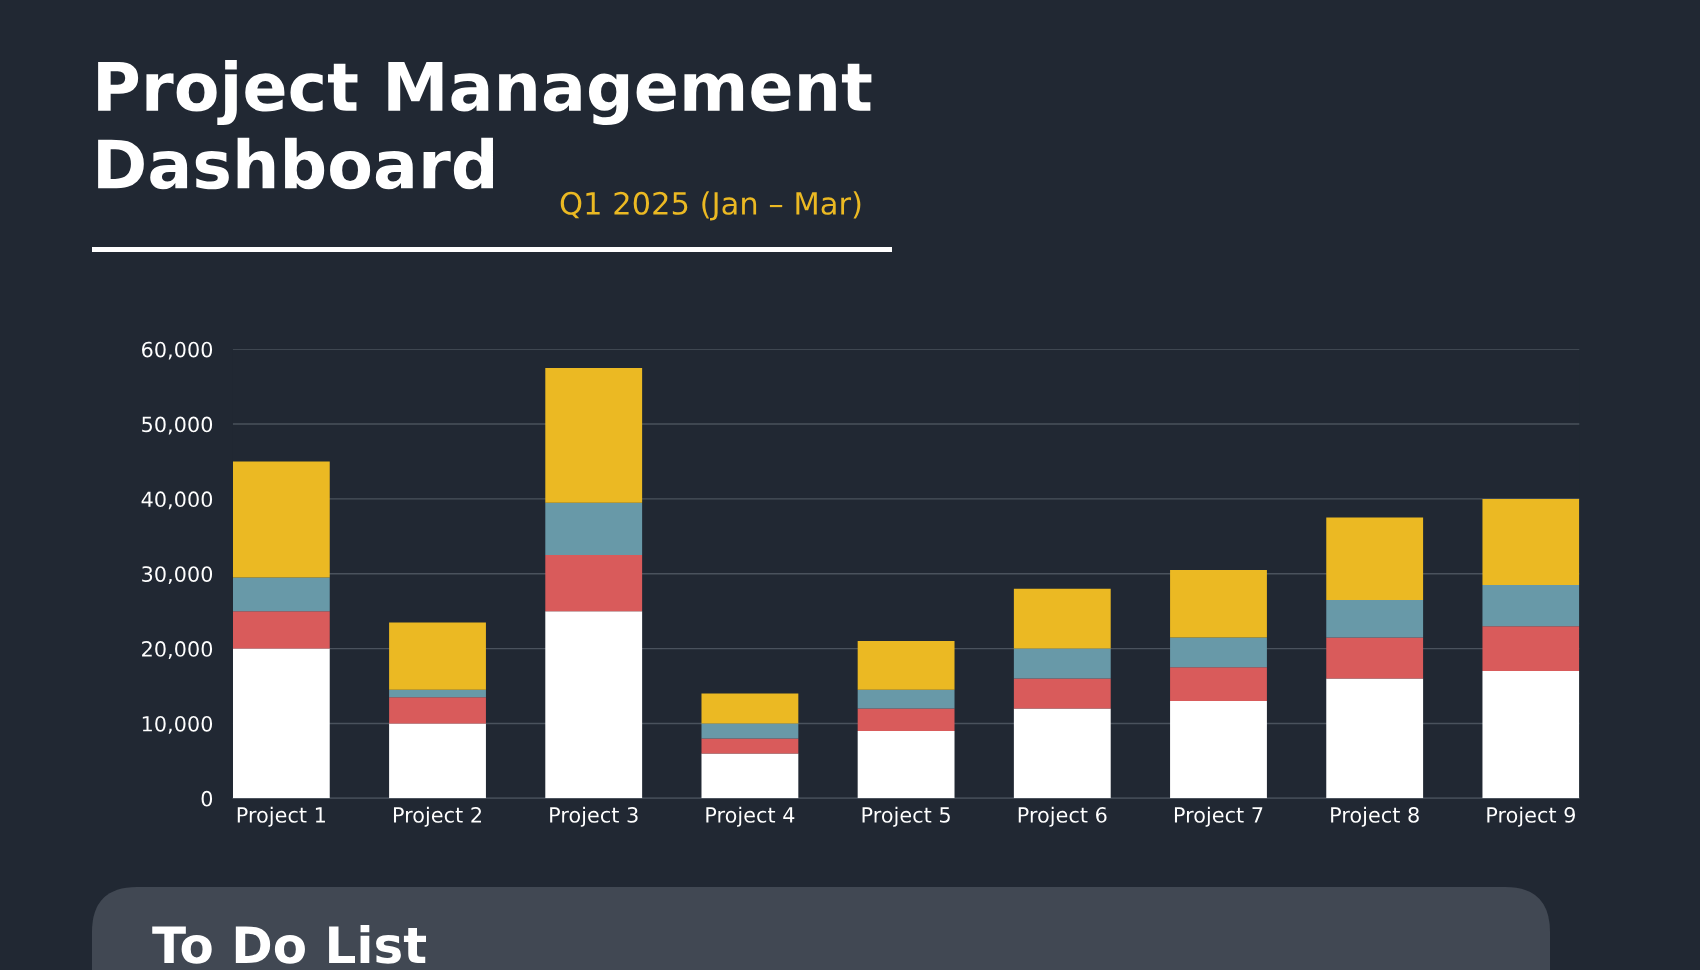 The height and width of the screenshot is (970, 1700). Describe the element at coordinates (1062, 816) in the screenshot. I see `x-tick-label: Project 6` at that location.